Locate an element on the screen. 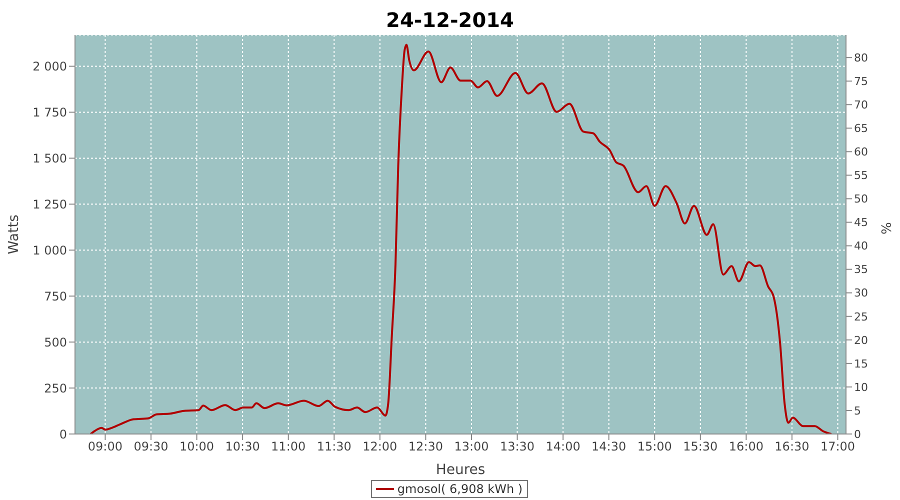 This screenshot has width=900, height=500. x-tick-label: 11:30 is located at coordinates (334, 447).